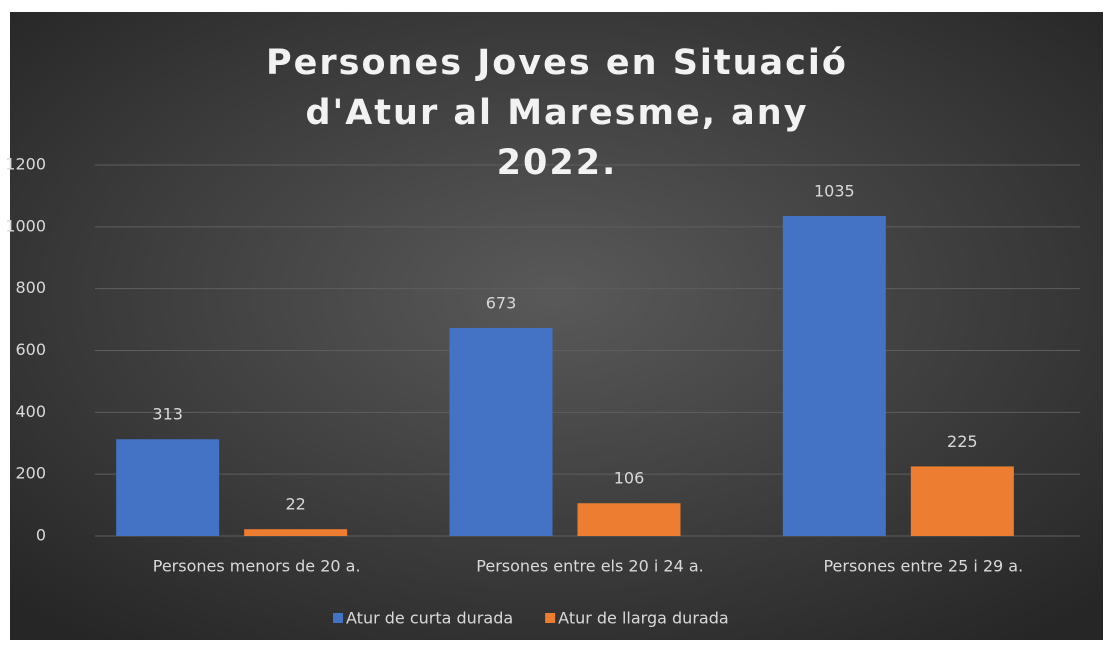 The height and width of the screenshot is (648, 1115). What do you see at coordinates (923, 566) in the screenshot?
I see `x-tick-label: Persones entre 25 i 29 a.` at bounding box center [923, 566].